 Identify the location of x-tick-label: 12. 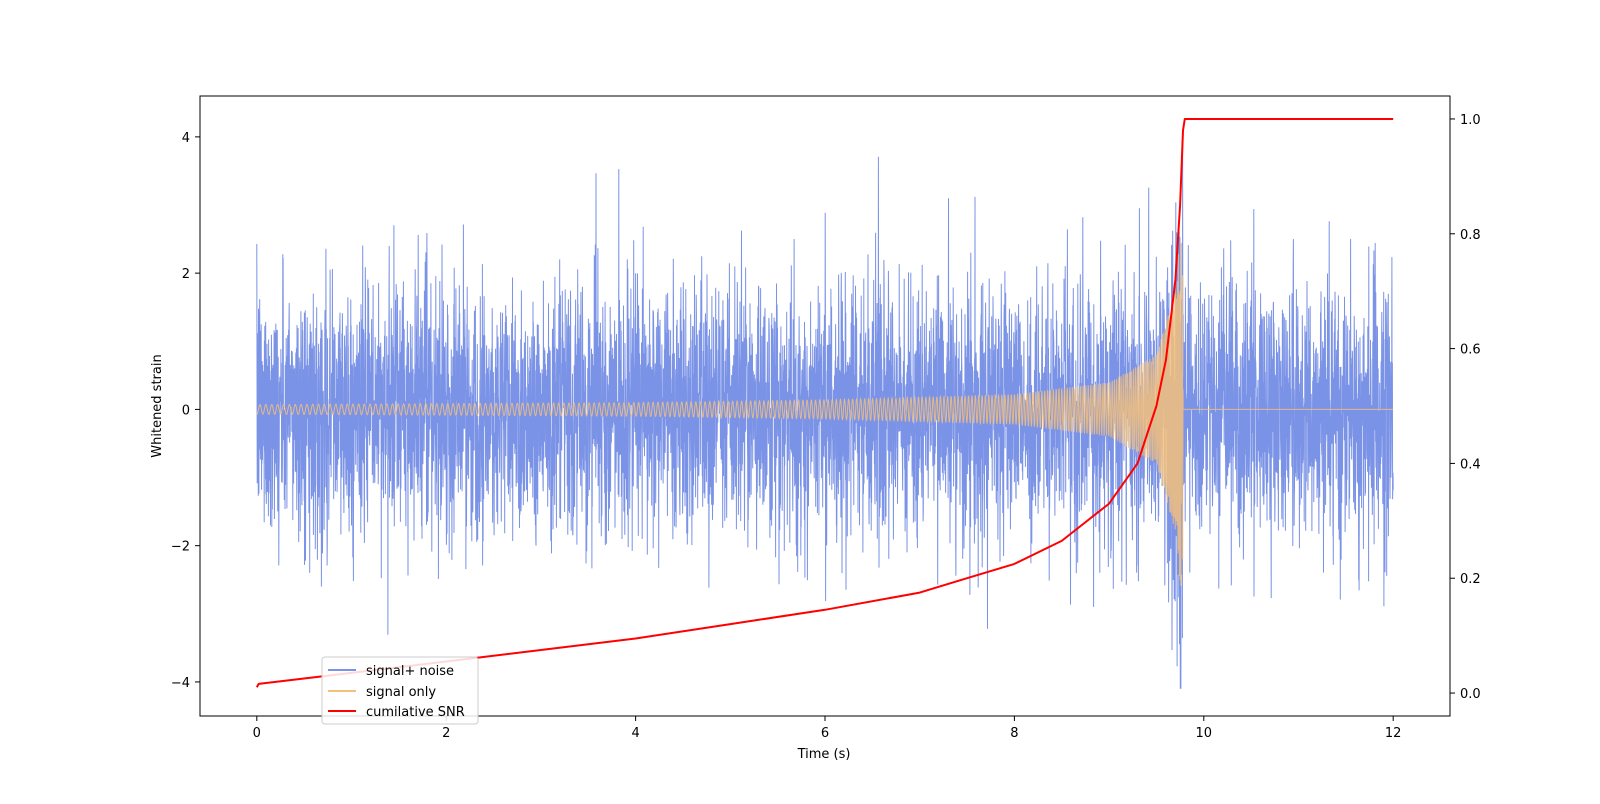
(1393, 733).